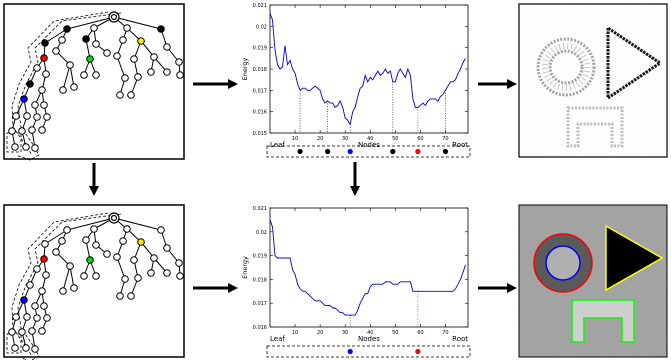 The image size is (671, 360). Describe the element at coordinates (320, 333) in the screenshot. I see `x-tick-label: 20` at that location.